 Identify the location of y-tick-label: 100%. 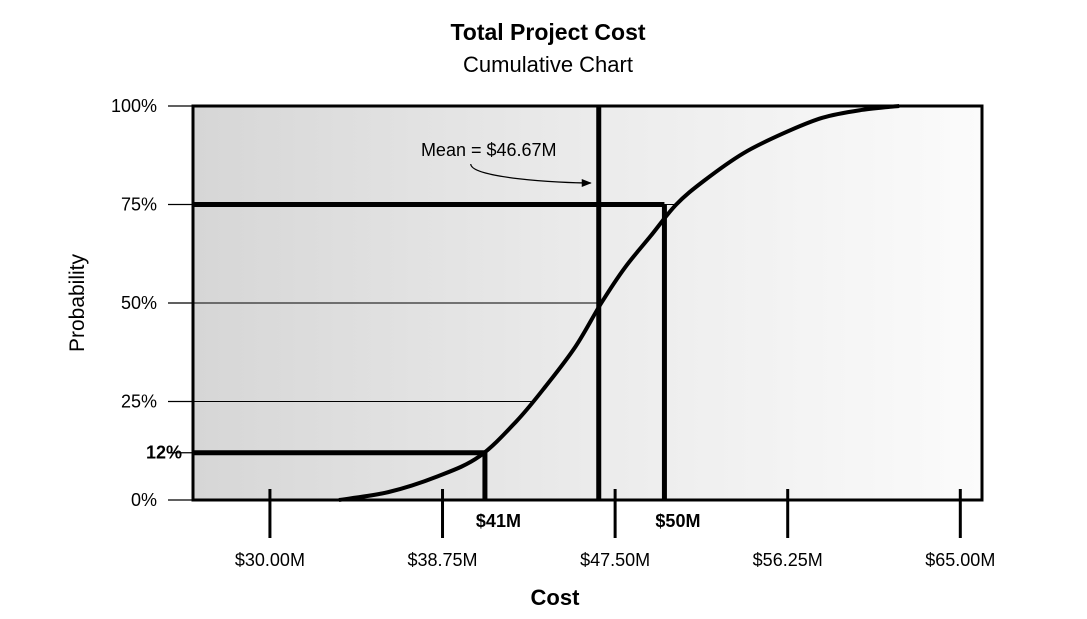
(134, 106).